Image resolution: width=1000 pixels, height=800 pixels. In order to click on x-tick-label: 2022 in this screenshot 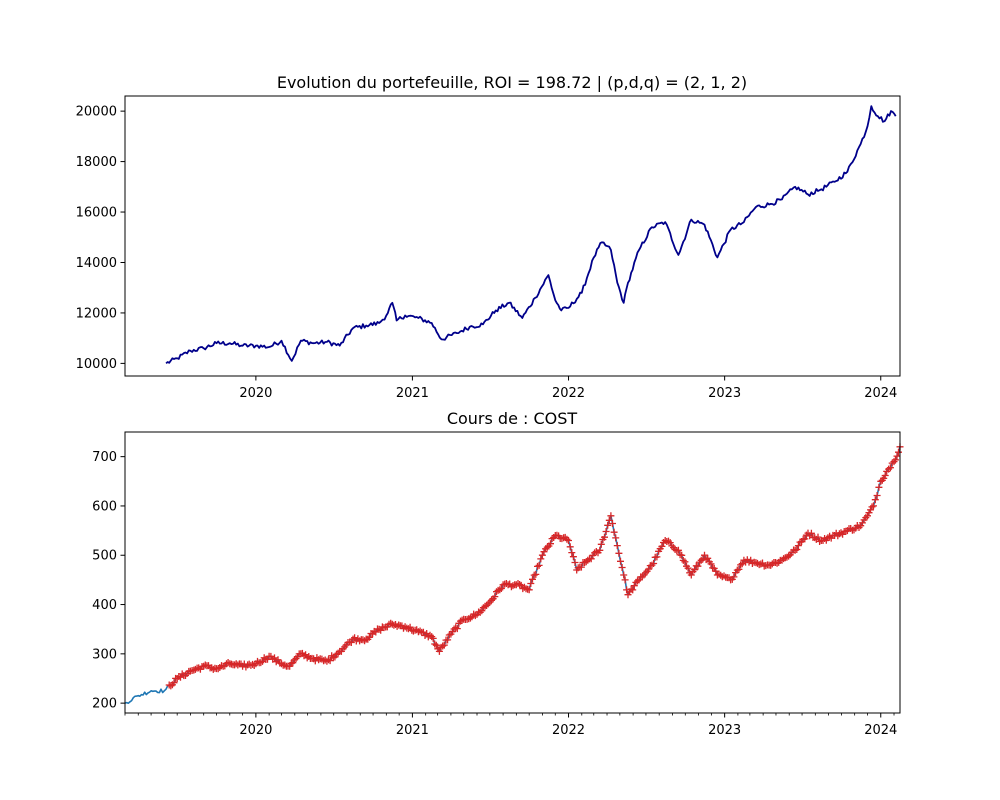, I will do `click(568, 393)`.